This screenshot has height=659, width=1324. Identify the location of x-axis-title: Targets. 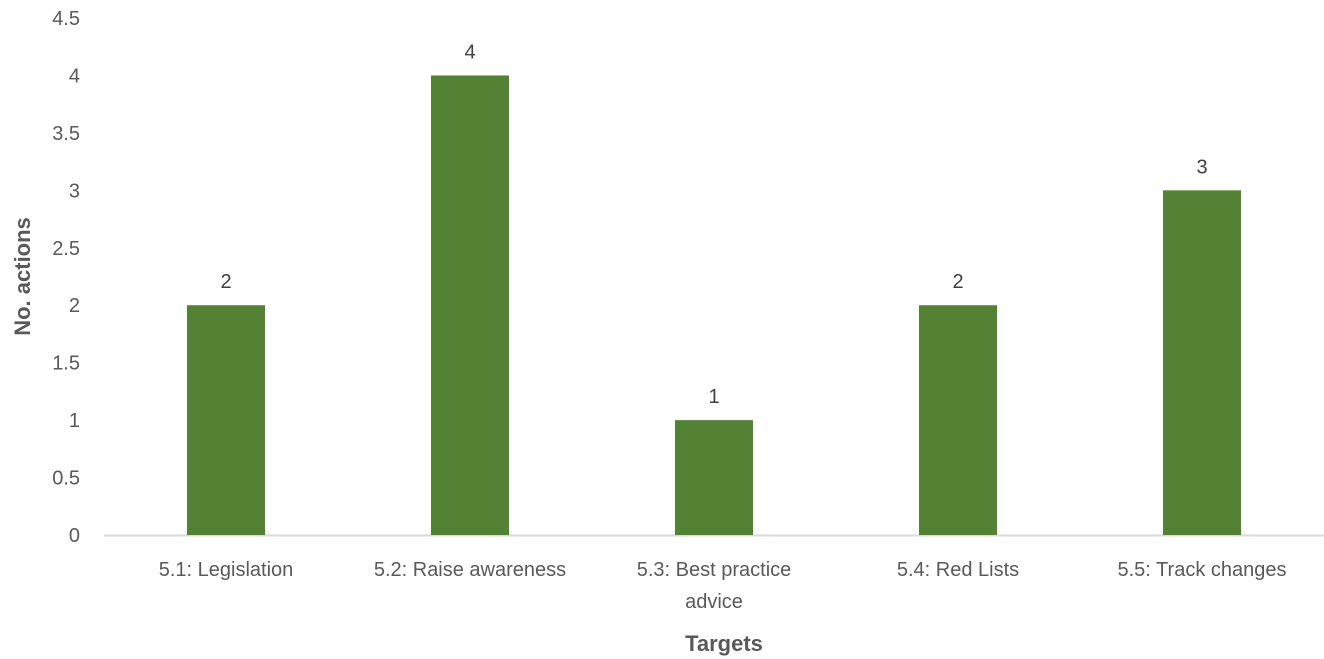
(724, 643).